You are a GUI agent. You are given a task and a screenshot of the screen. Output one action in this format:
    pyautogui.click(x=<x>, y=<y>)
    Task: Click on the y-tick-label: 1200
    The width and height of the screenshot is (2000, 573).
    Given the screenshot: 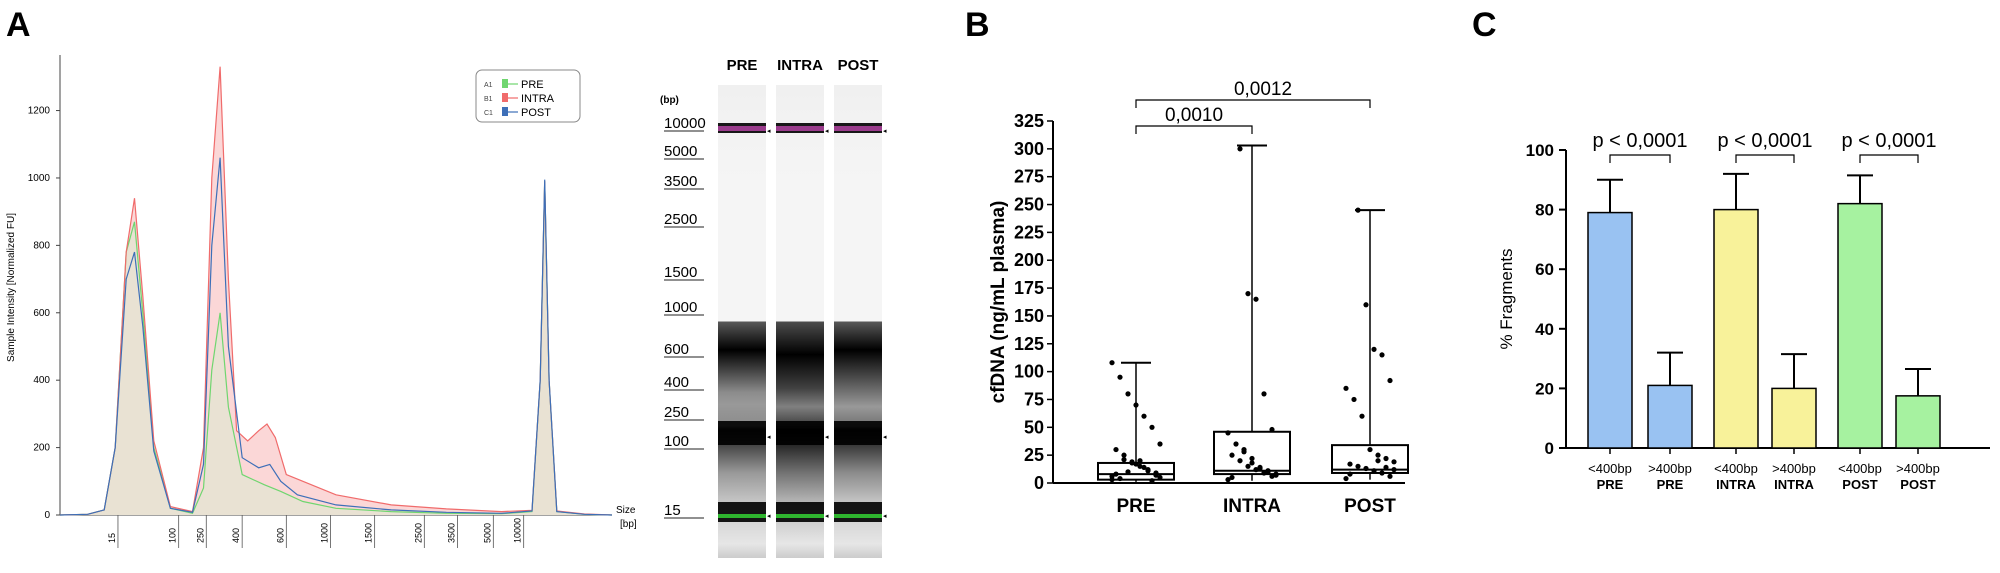 What is the action you would take?
    pyautogui.click(x=39, y=111)
    